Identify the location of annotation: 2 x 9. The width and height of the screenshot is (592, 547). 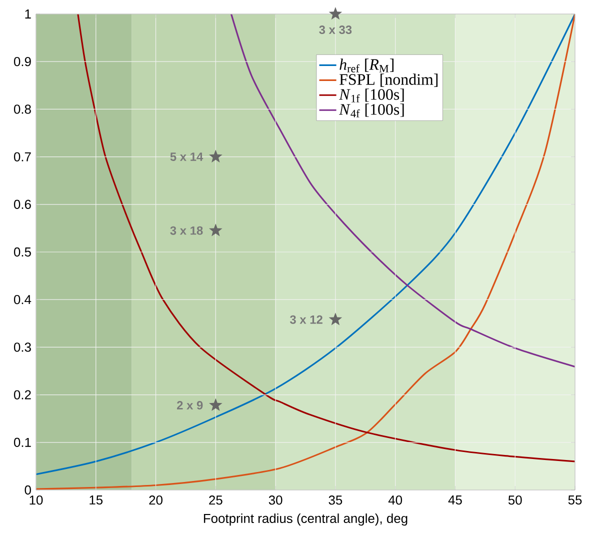
(189, 405).